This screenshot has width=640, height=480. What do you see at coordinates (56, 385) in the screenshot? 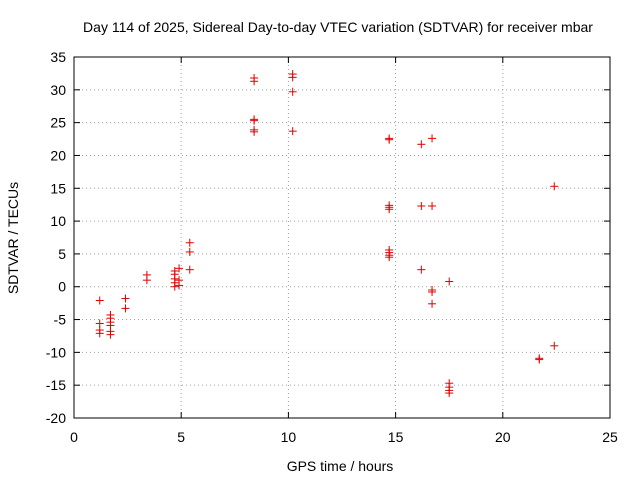
I see `y-tick-label: -15` at bounding box center [56, 385].